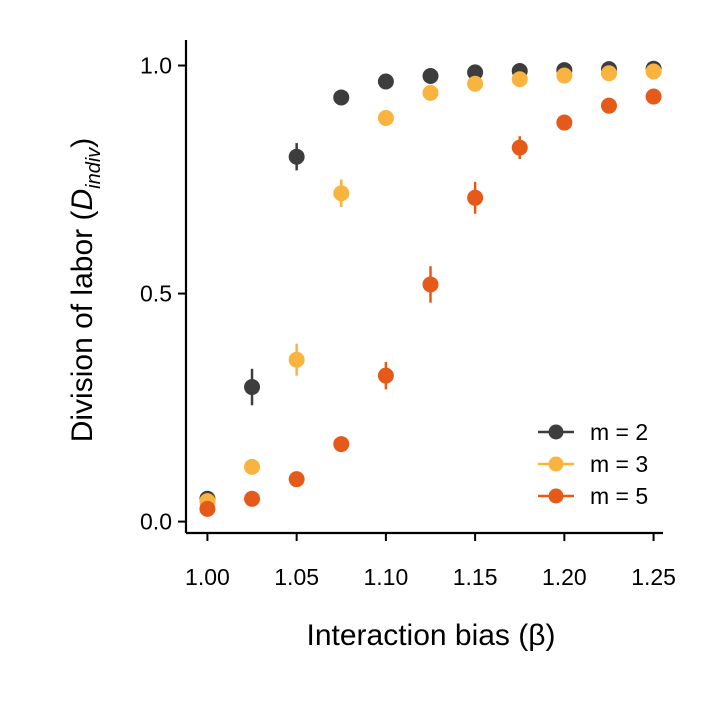 This screenshot has width=708, height=708. What do you see at coordinates (156, 66) in the screenshot?
I see `y-tick-label: 1.0` at bounding box center [156, 66].